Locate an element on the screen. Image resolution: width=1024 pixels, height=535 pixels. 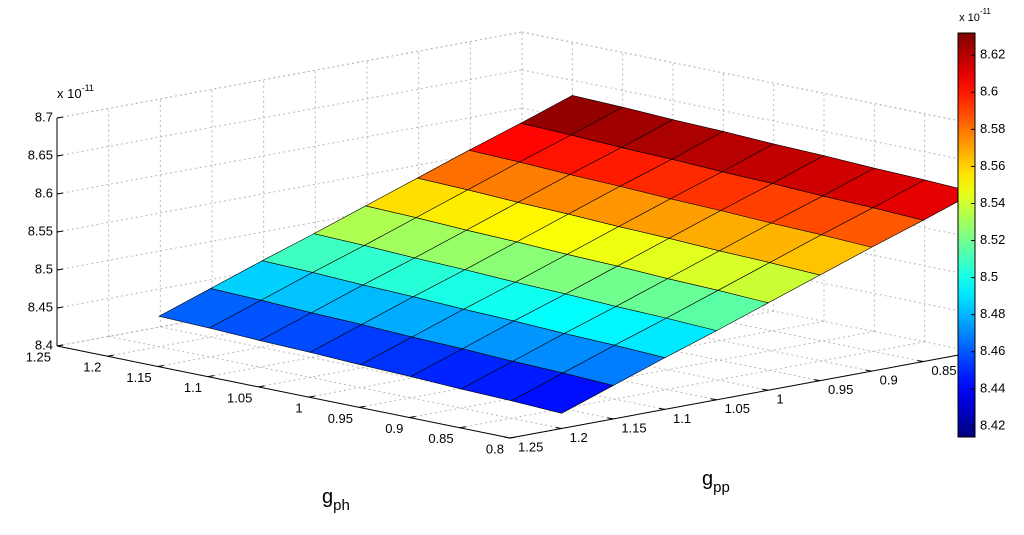
colorbar-multiplier: x 10-11 is located at coordinates (975, 15).